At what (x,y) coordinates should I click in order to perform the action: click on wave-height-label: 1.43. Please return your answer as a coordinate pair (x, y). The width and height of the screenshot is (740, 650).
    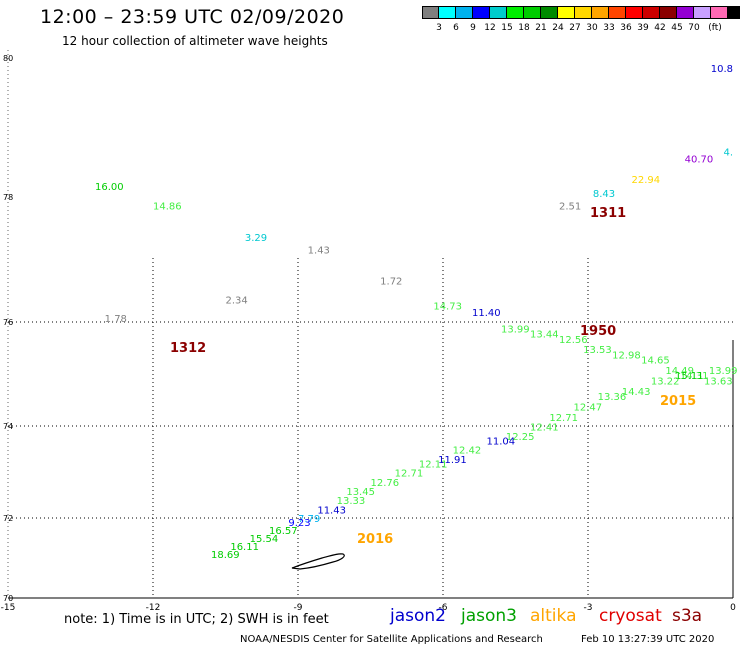
    Looking at the image, I should click on (319, 250).